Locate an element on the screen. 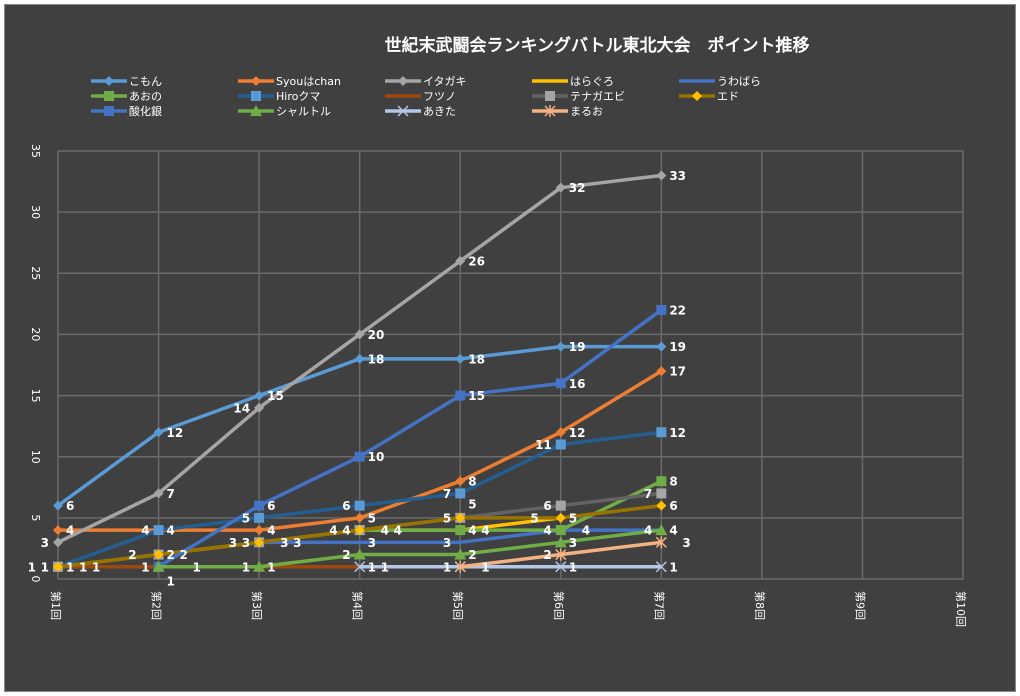  x-tick-label: 第1回 is located at coordinates (56, 605).